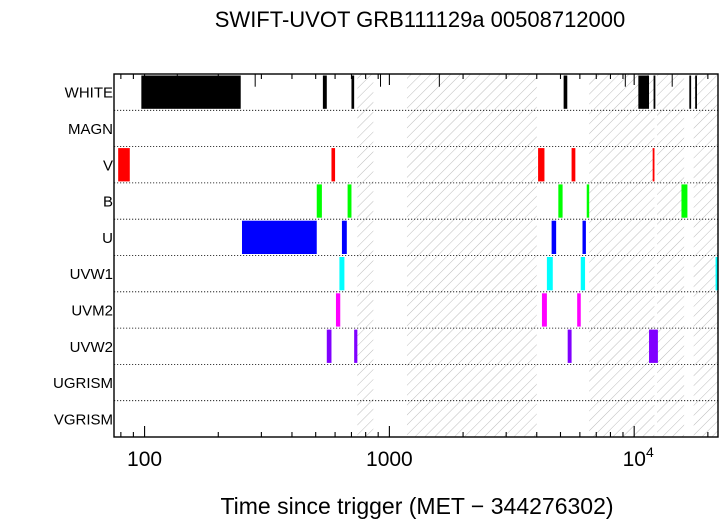  Describe the element at coordinates (144, 459) in the screenshot. I see `x-tick-label: 100` at that location.